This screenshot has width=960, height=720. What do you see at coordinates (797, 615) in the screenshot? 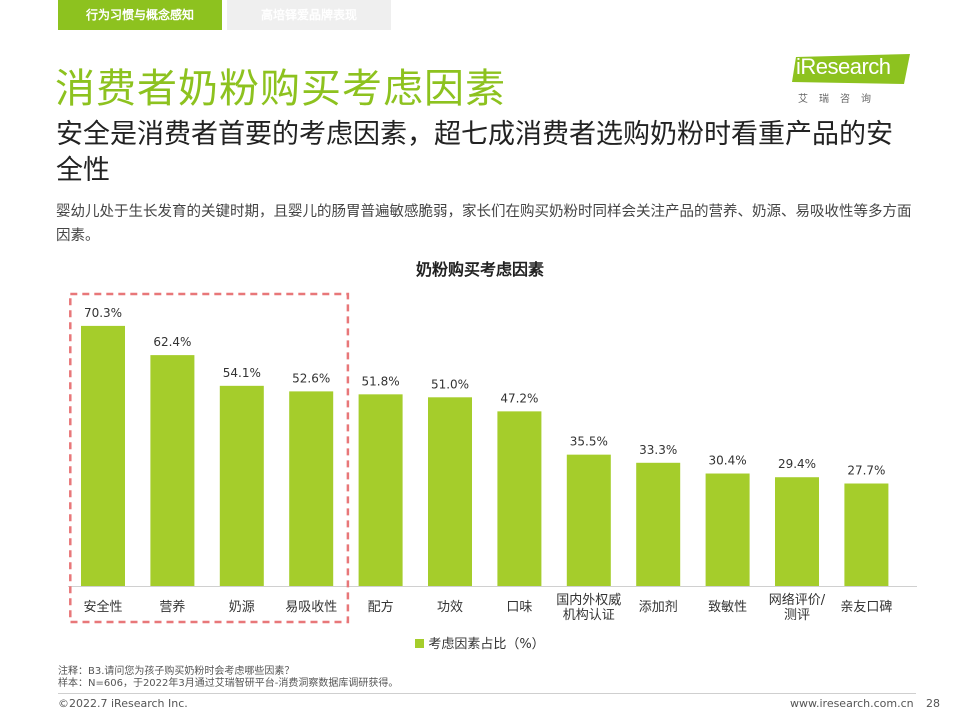
I see `tick-label-11-line-2: 测评` at bounding box center [797, 615].